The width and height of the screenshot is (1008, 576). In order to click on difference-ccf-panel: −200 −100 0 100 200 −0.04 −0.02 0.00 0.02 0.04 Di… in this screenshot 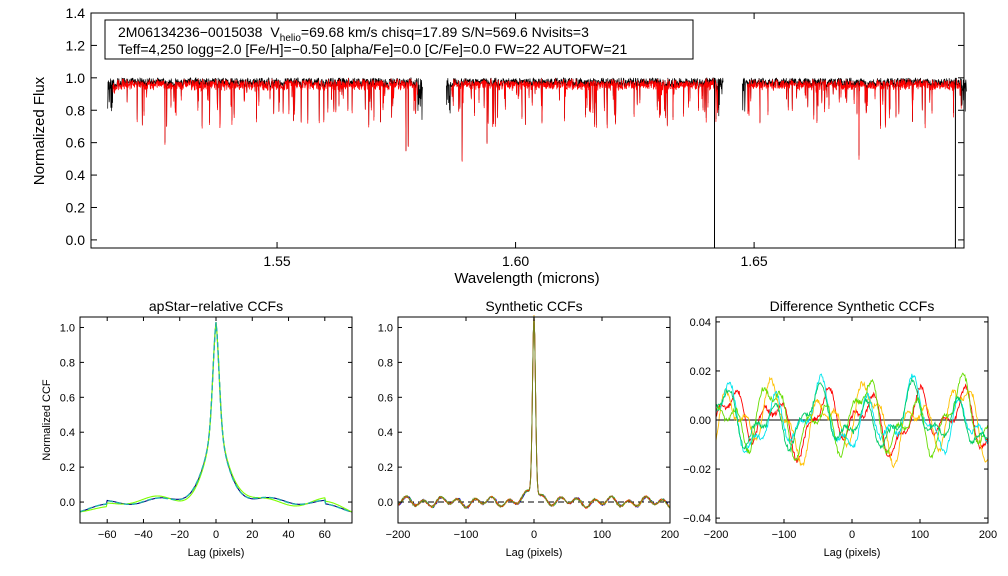, I will do `click(840, 428)`.